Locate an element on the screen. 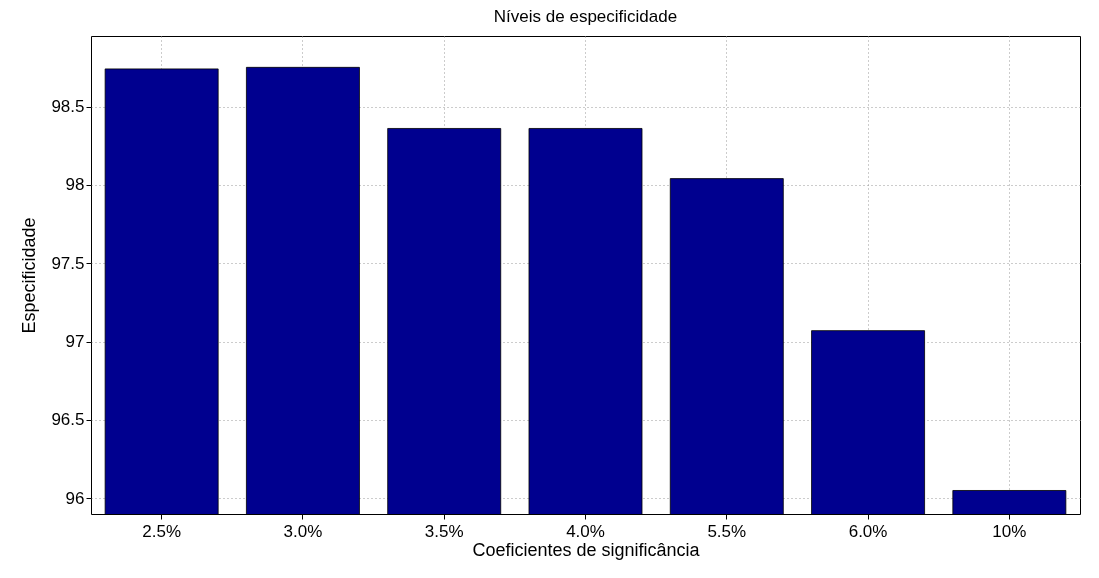 The height and width of the screenshot is (578, 1099). x-tick-label: 3.5% is located at coordinates (444, 531).